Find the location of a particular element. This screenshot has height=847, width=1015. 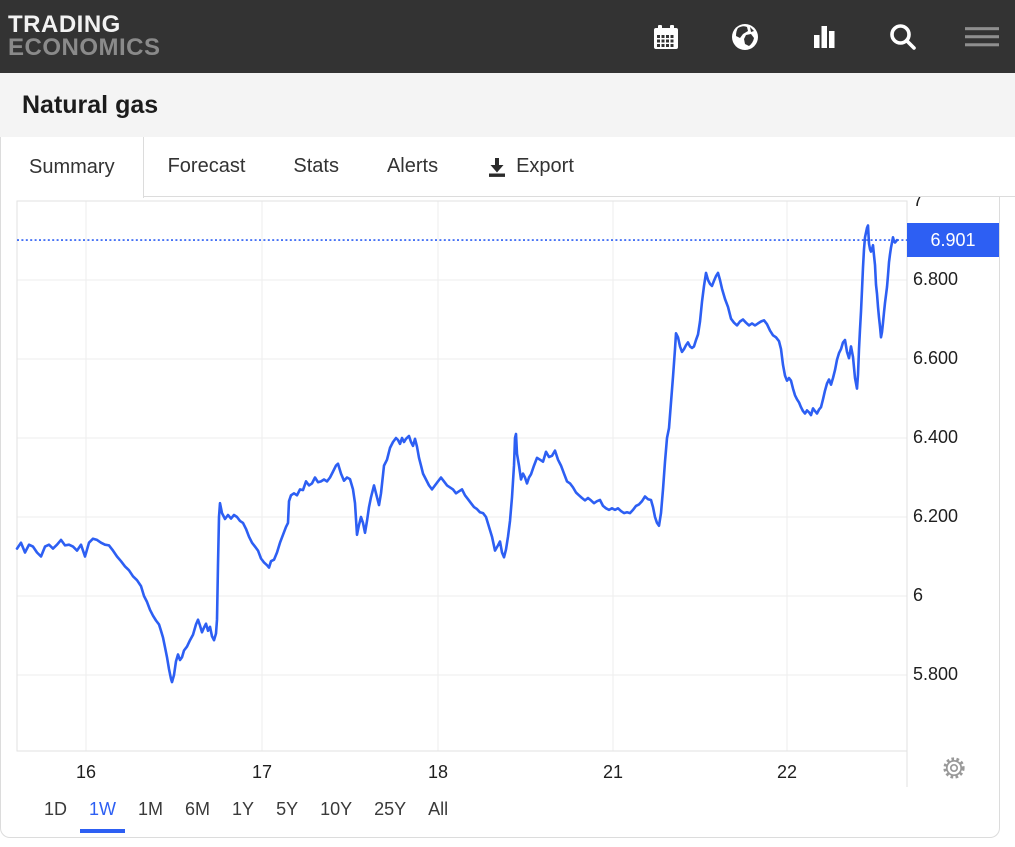

tab-bar: Summary Forecast Stats Alerts Export is located at coordinates (507, 167).